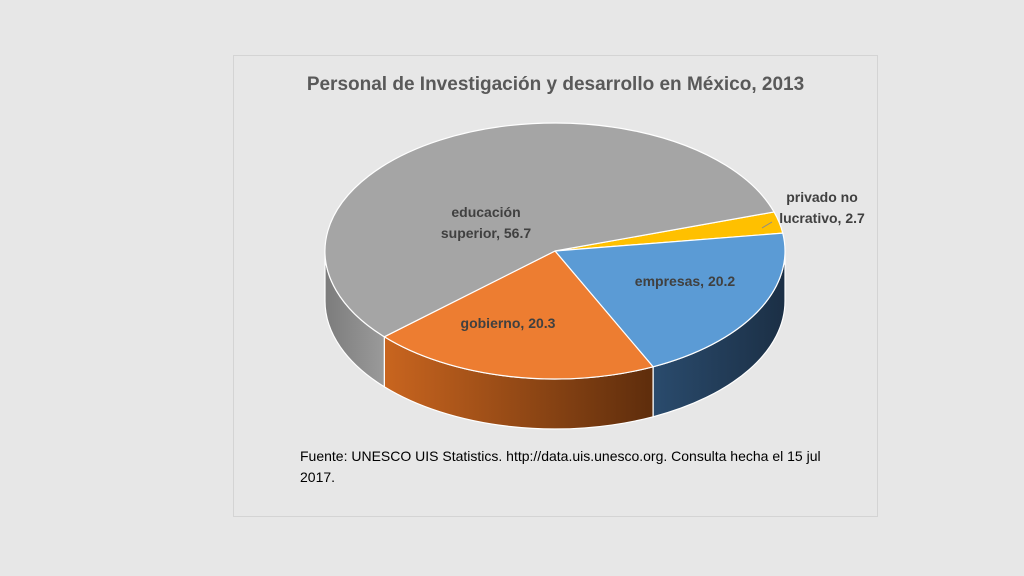  I want to click on data-label-educacion-superior: educación superior, 56.7, so click(486, 222).